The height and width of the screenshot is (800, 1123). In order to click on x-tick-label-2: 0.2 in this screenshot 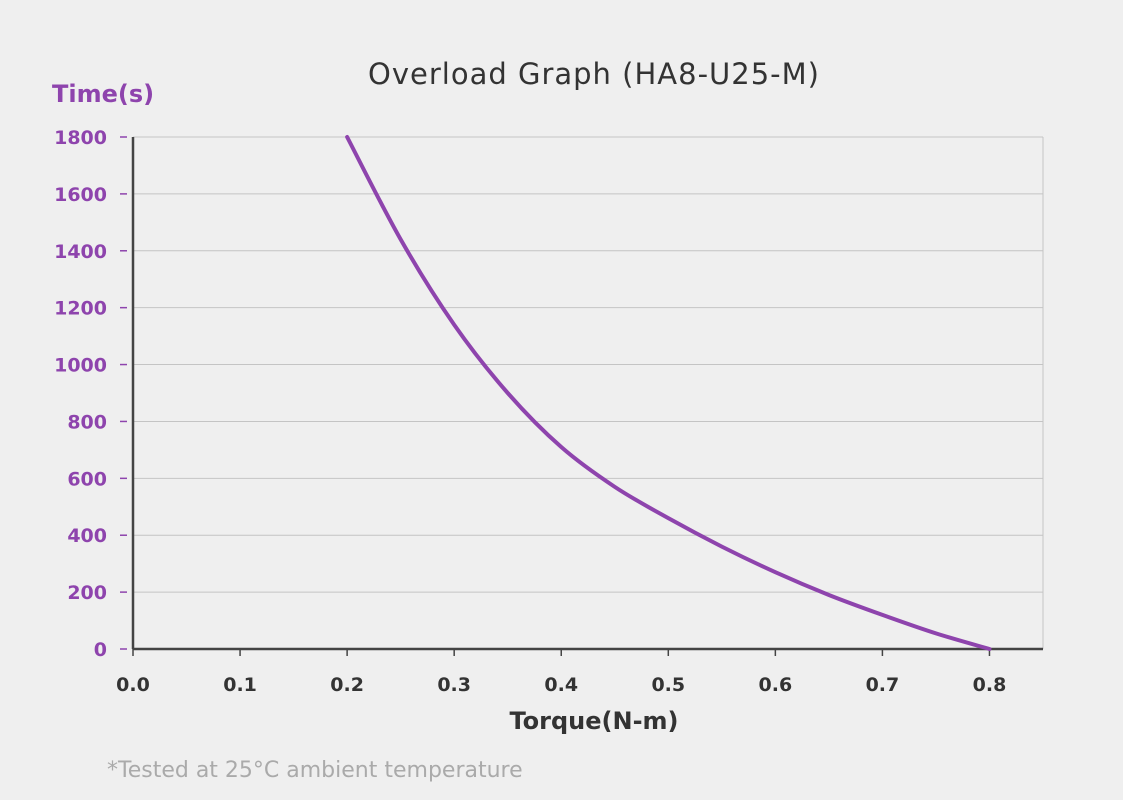, I will do `click(347, 685)`.